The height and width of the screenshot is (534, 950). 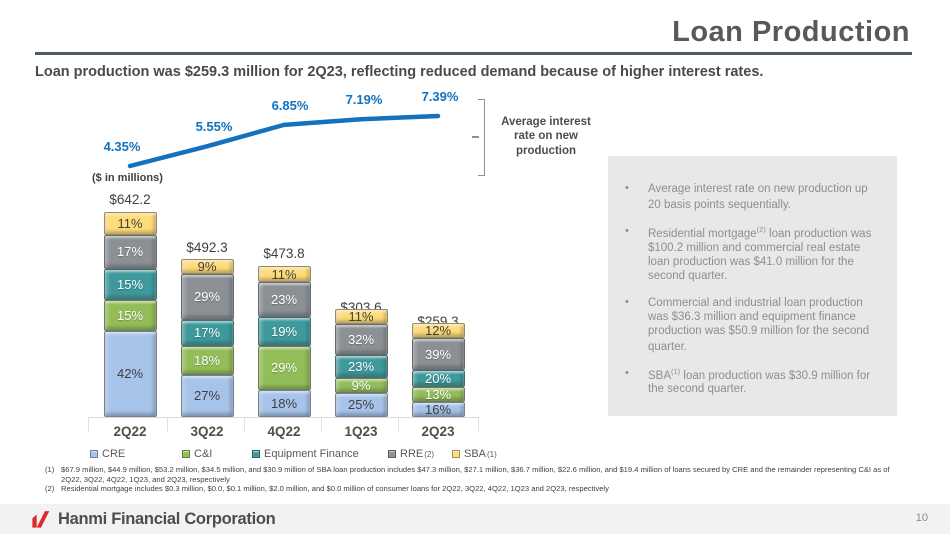 I want to click on segment-pct-label: 25%, so click(x=361, y=405).